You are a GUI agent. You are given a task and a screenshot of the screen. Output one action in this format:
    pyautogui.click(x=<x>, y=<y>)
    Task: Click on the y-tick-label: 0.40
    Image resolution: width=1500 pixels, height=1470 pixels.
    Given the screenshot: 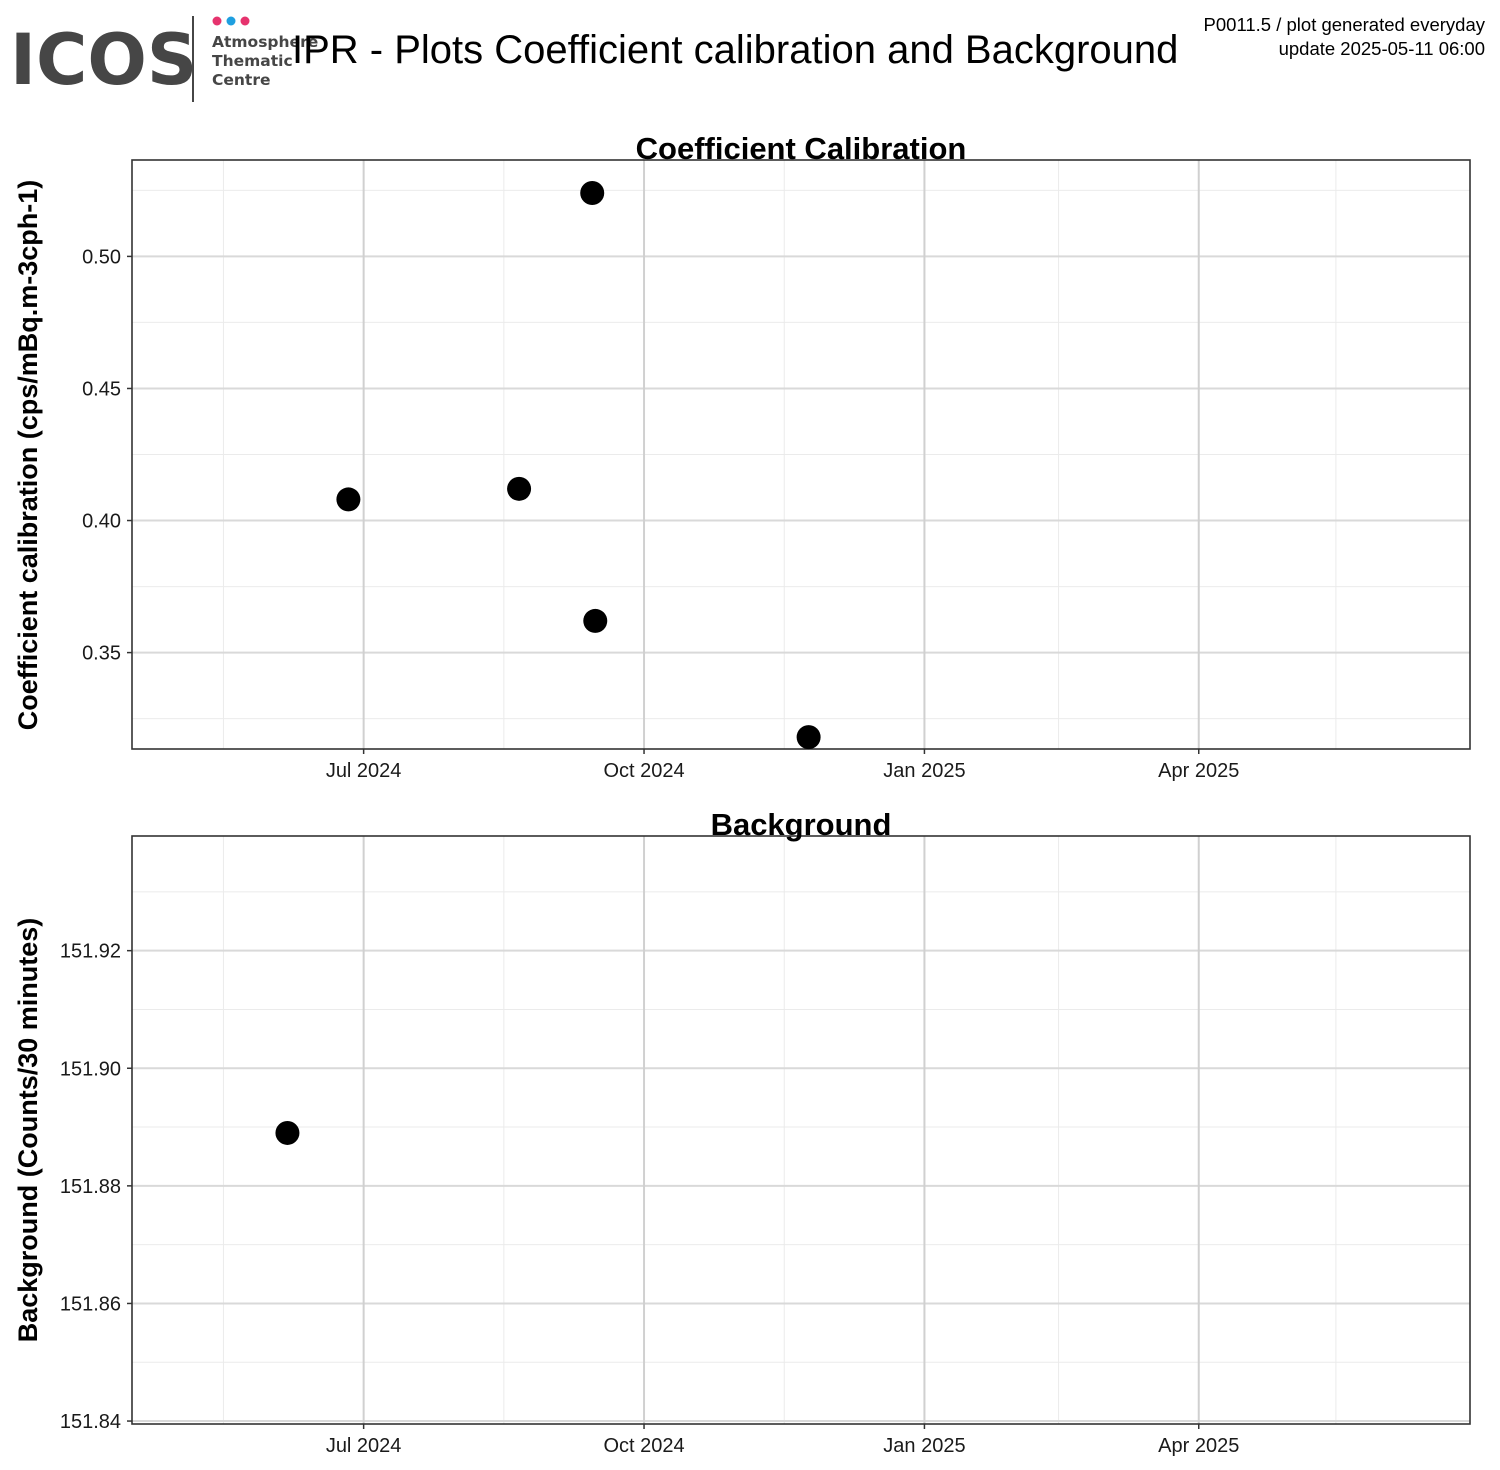 What is the action you would take?
    pyautogui.click(x=101, y=522)
    